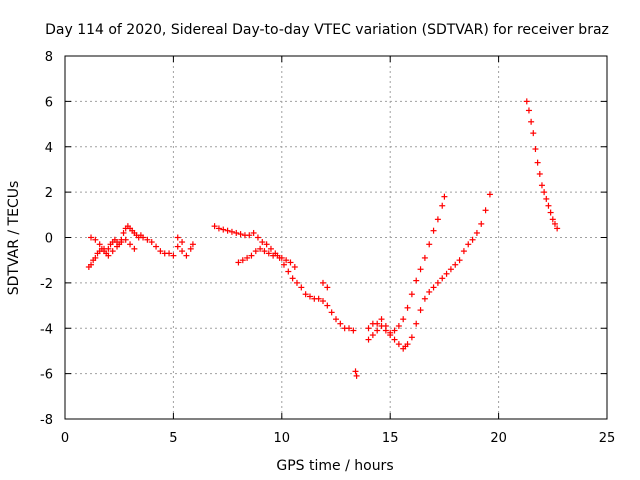 The height and width of the screenshot is (480, 640). Describe the element at coordinates (46, 420) in the screenshot. I see `y-tick-label: -8` at that location.